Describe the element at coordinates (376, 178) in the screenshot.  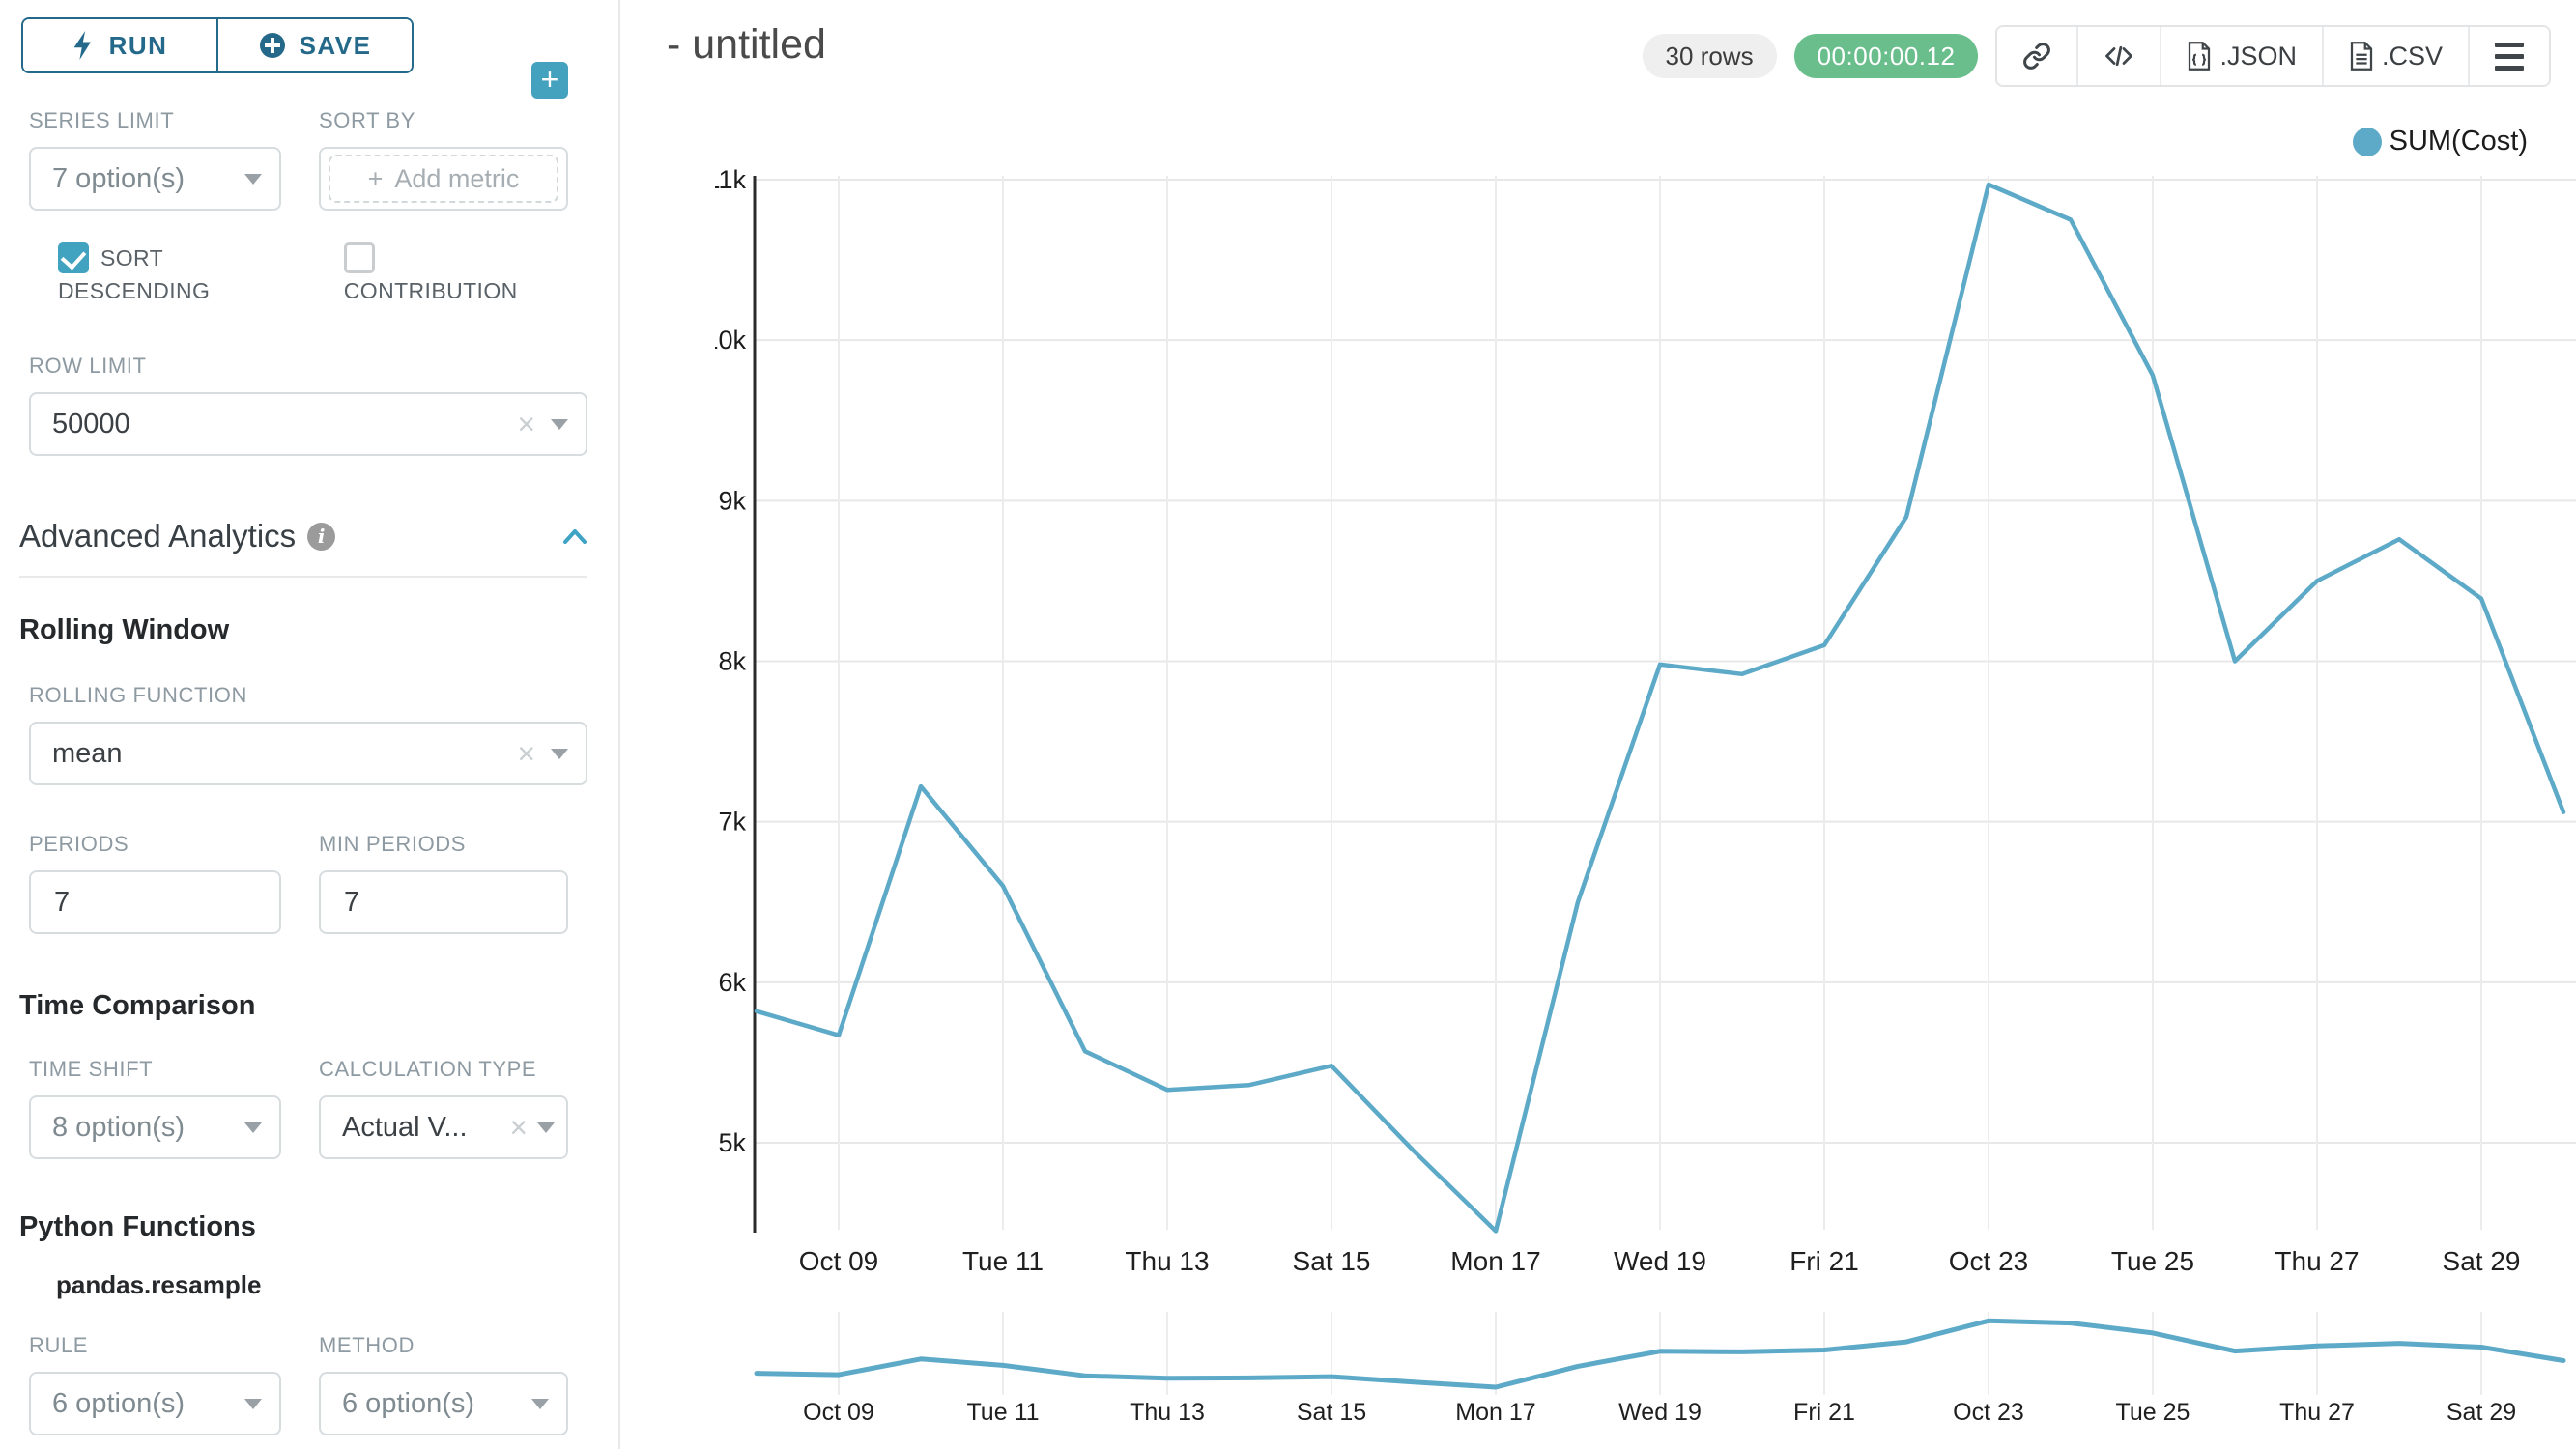
I see `plus-icon: +` at that location.